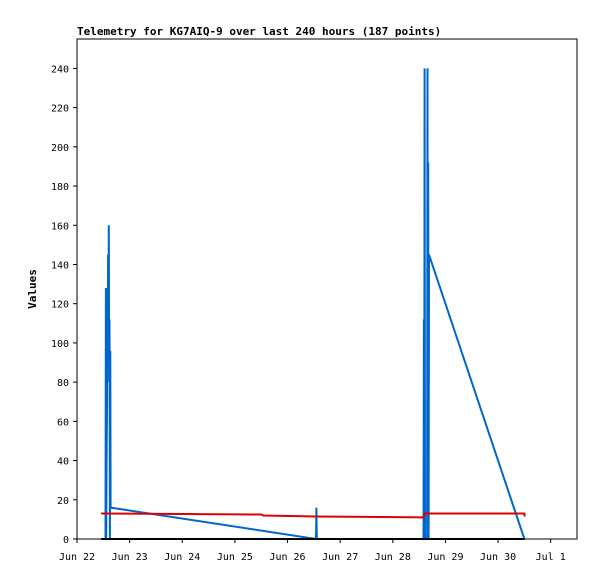  Describe the element at coordinates (60, 69) in the screenshot. I see `y-tick-label: 240` at that location.